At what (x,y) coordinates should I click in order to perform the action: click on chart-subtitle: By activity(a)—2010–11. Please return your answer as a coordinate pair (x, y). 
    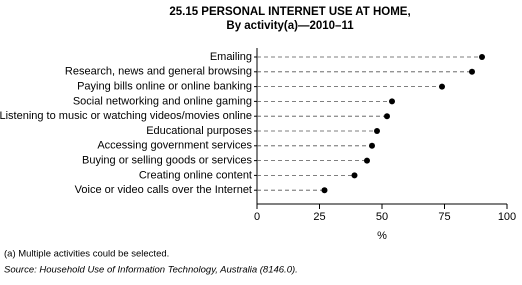
    Looking at the image, I should click on (290, 26).